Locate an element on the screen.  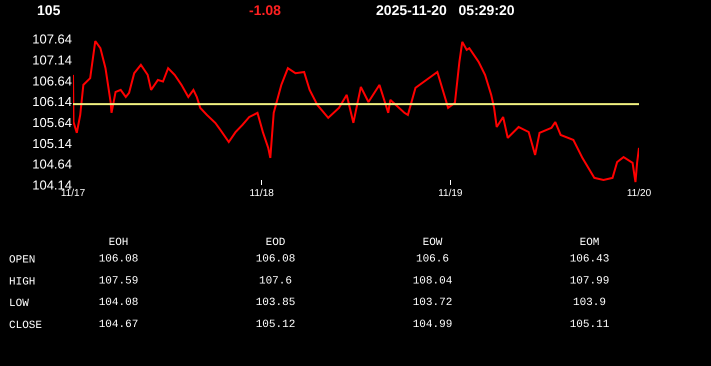
y-tick-label: 107.64 is located at coordinates (52, 39).